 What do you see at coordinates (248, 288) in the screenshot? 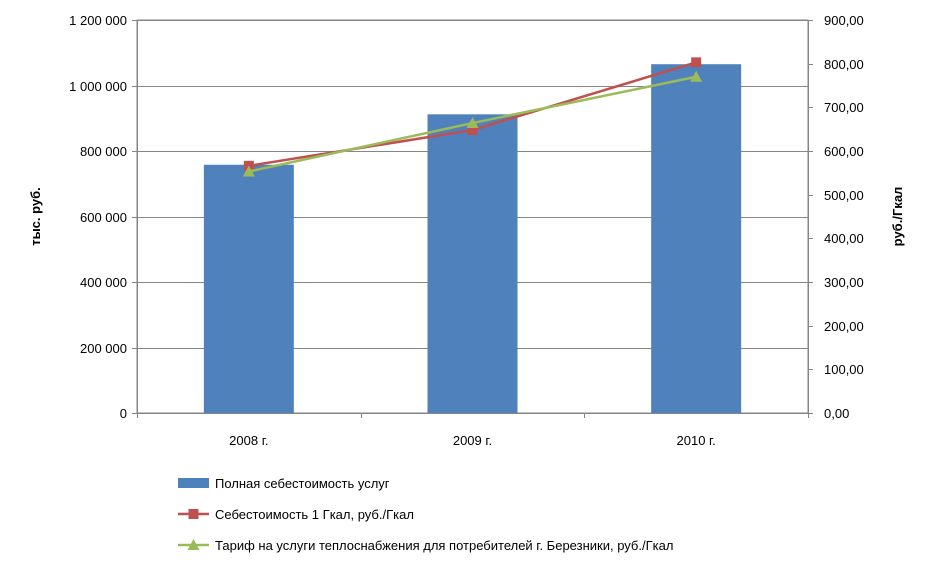
I see `bar-2008` at bounding box center [248, 288].